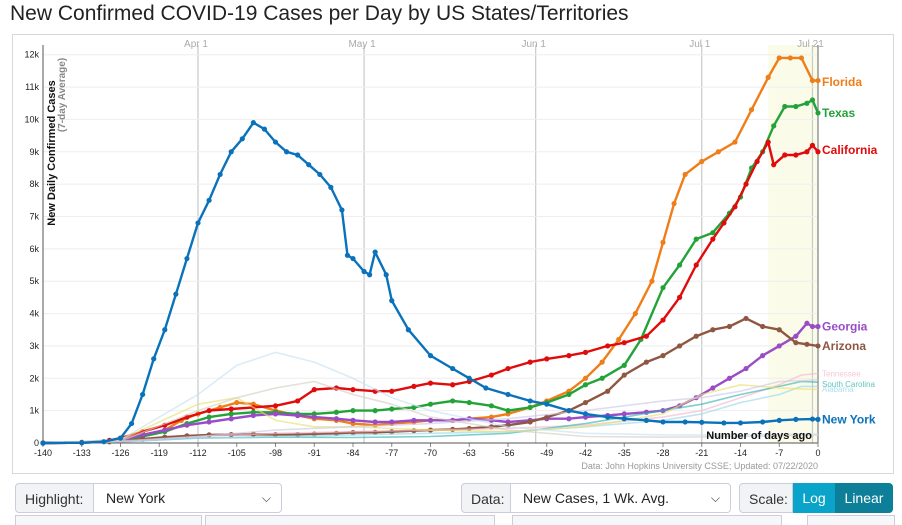 Image resolution: width=902 pixels, height=525 pixels. Describe the element at coordinates (34, 184) in the screenshot. I see `y-tick-label: 8k` at that location.